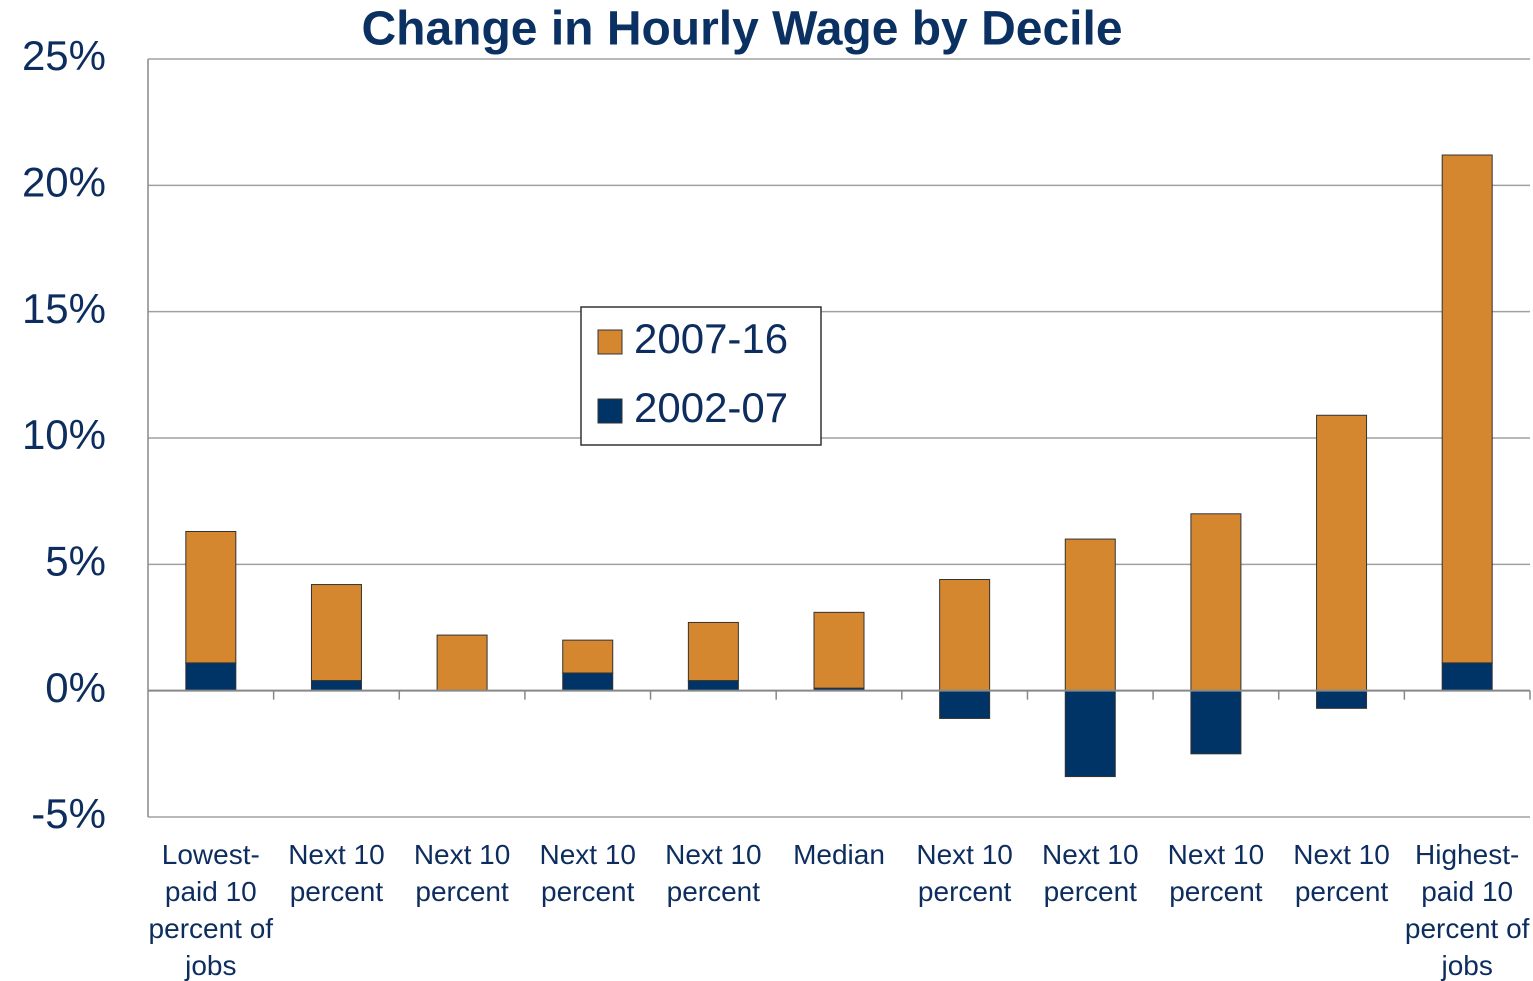 This screenshot has width=1533, height=981. What do you see at coordinates (75, 687) in the screenshot?
I see `y-tick-label: 0%` at bounding box center [75, 687].